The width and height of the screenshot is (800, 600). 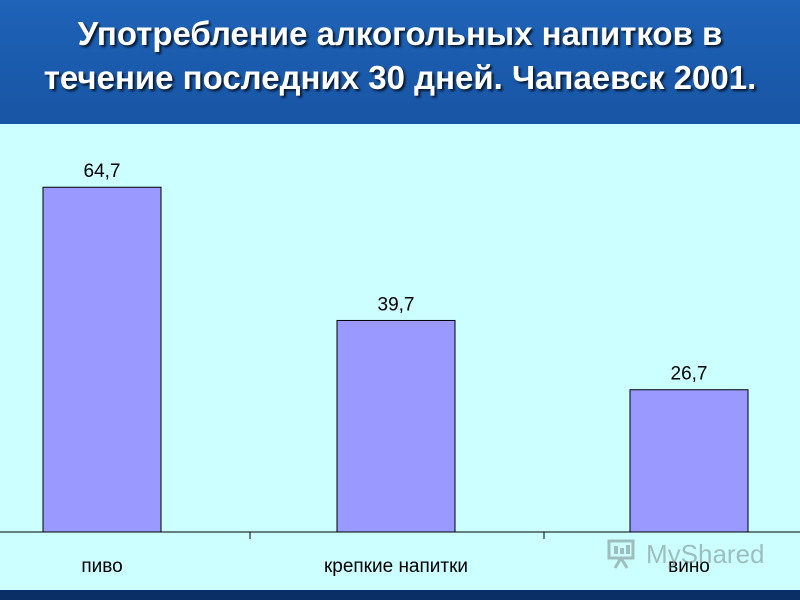 What do you see at coordinates (102, 171) in the screenshot?
I see `data-label-1: 64,7` at bounding box center [102, 171].